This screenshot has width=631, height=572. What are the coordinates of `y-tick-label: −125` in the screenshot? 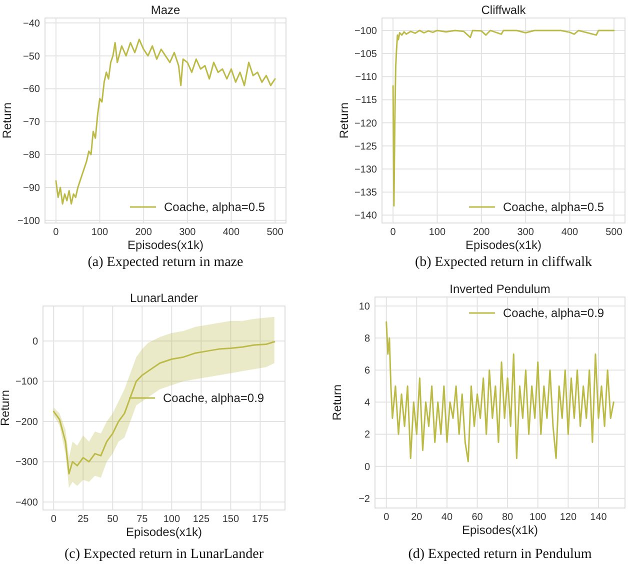 It's located at (366, 146).